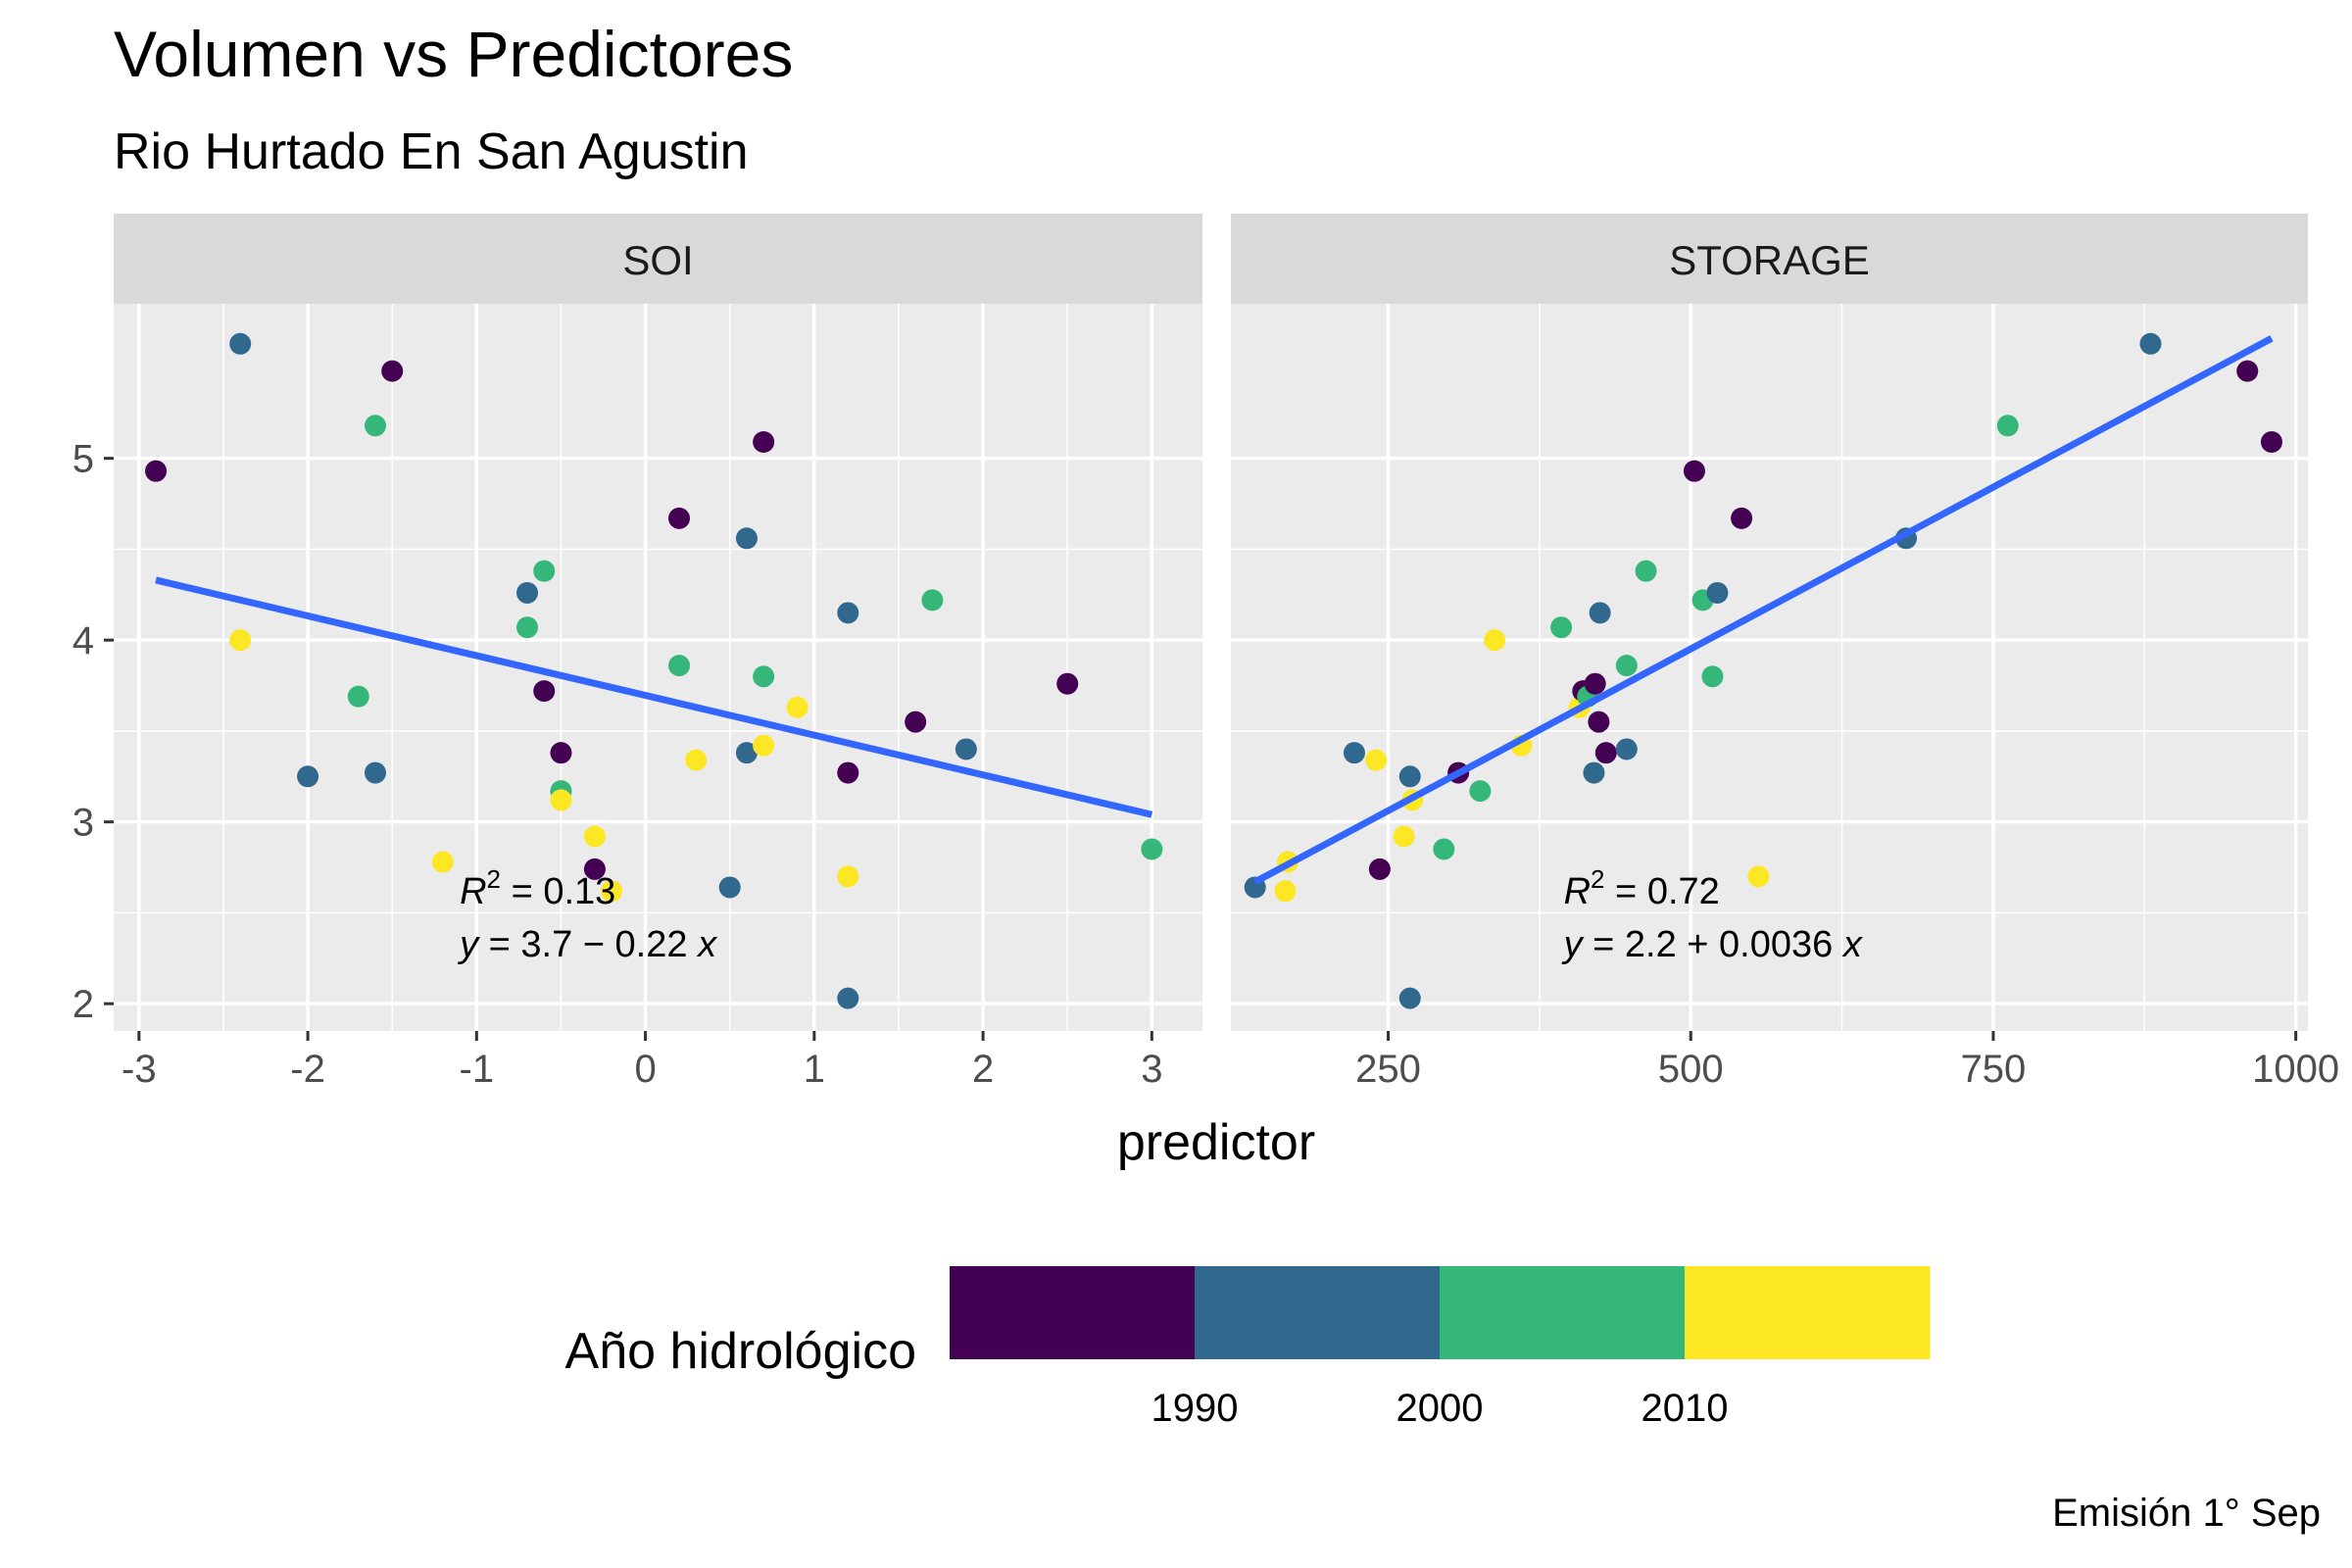  I want to click on regression-equation-label: y = 3.7 − 0.22 x, so click(587, 944).